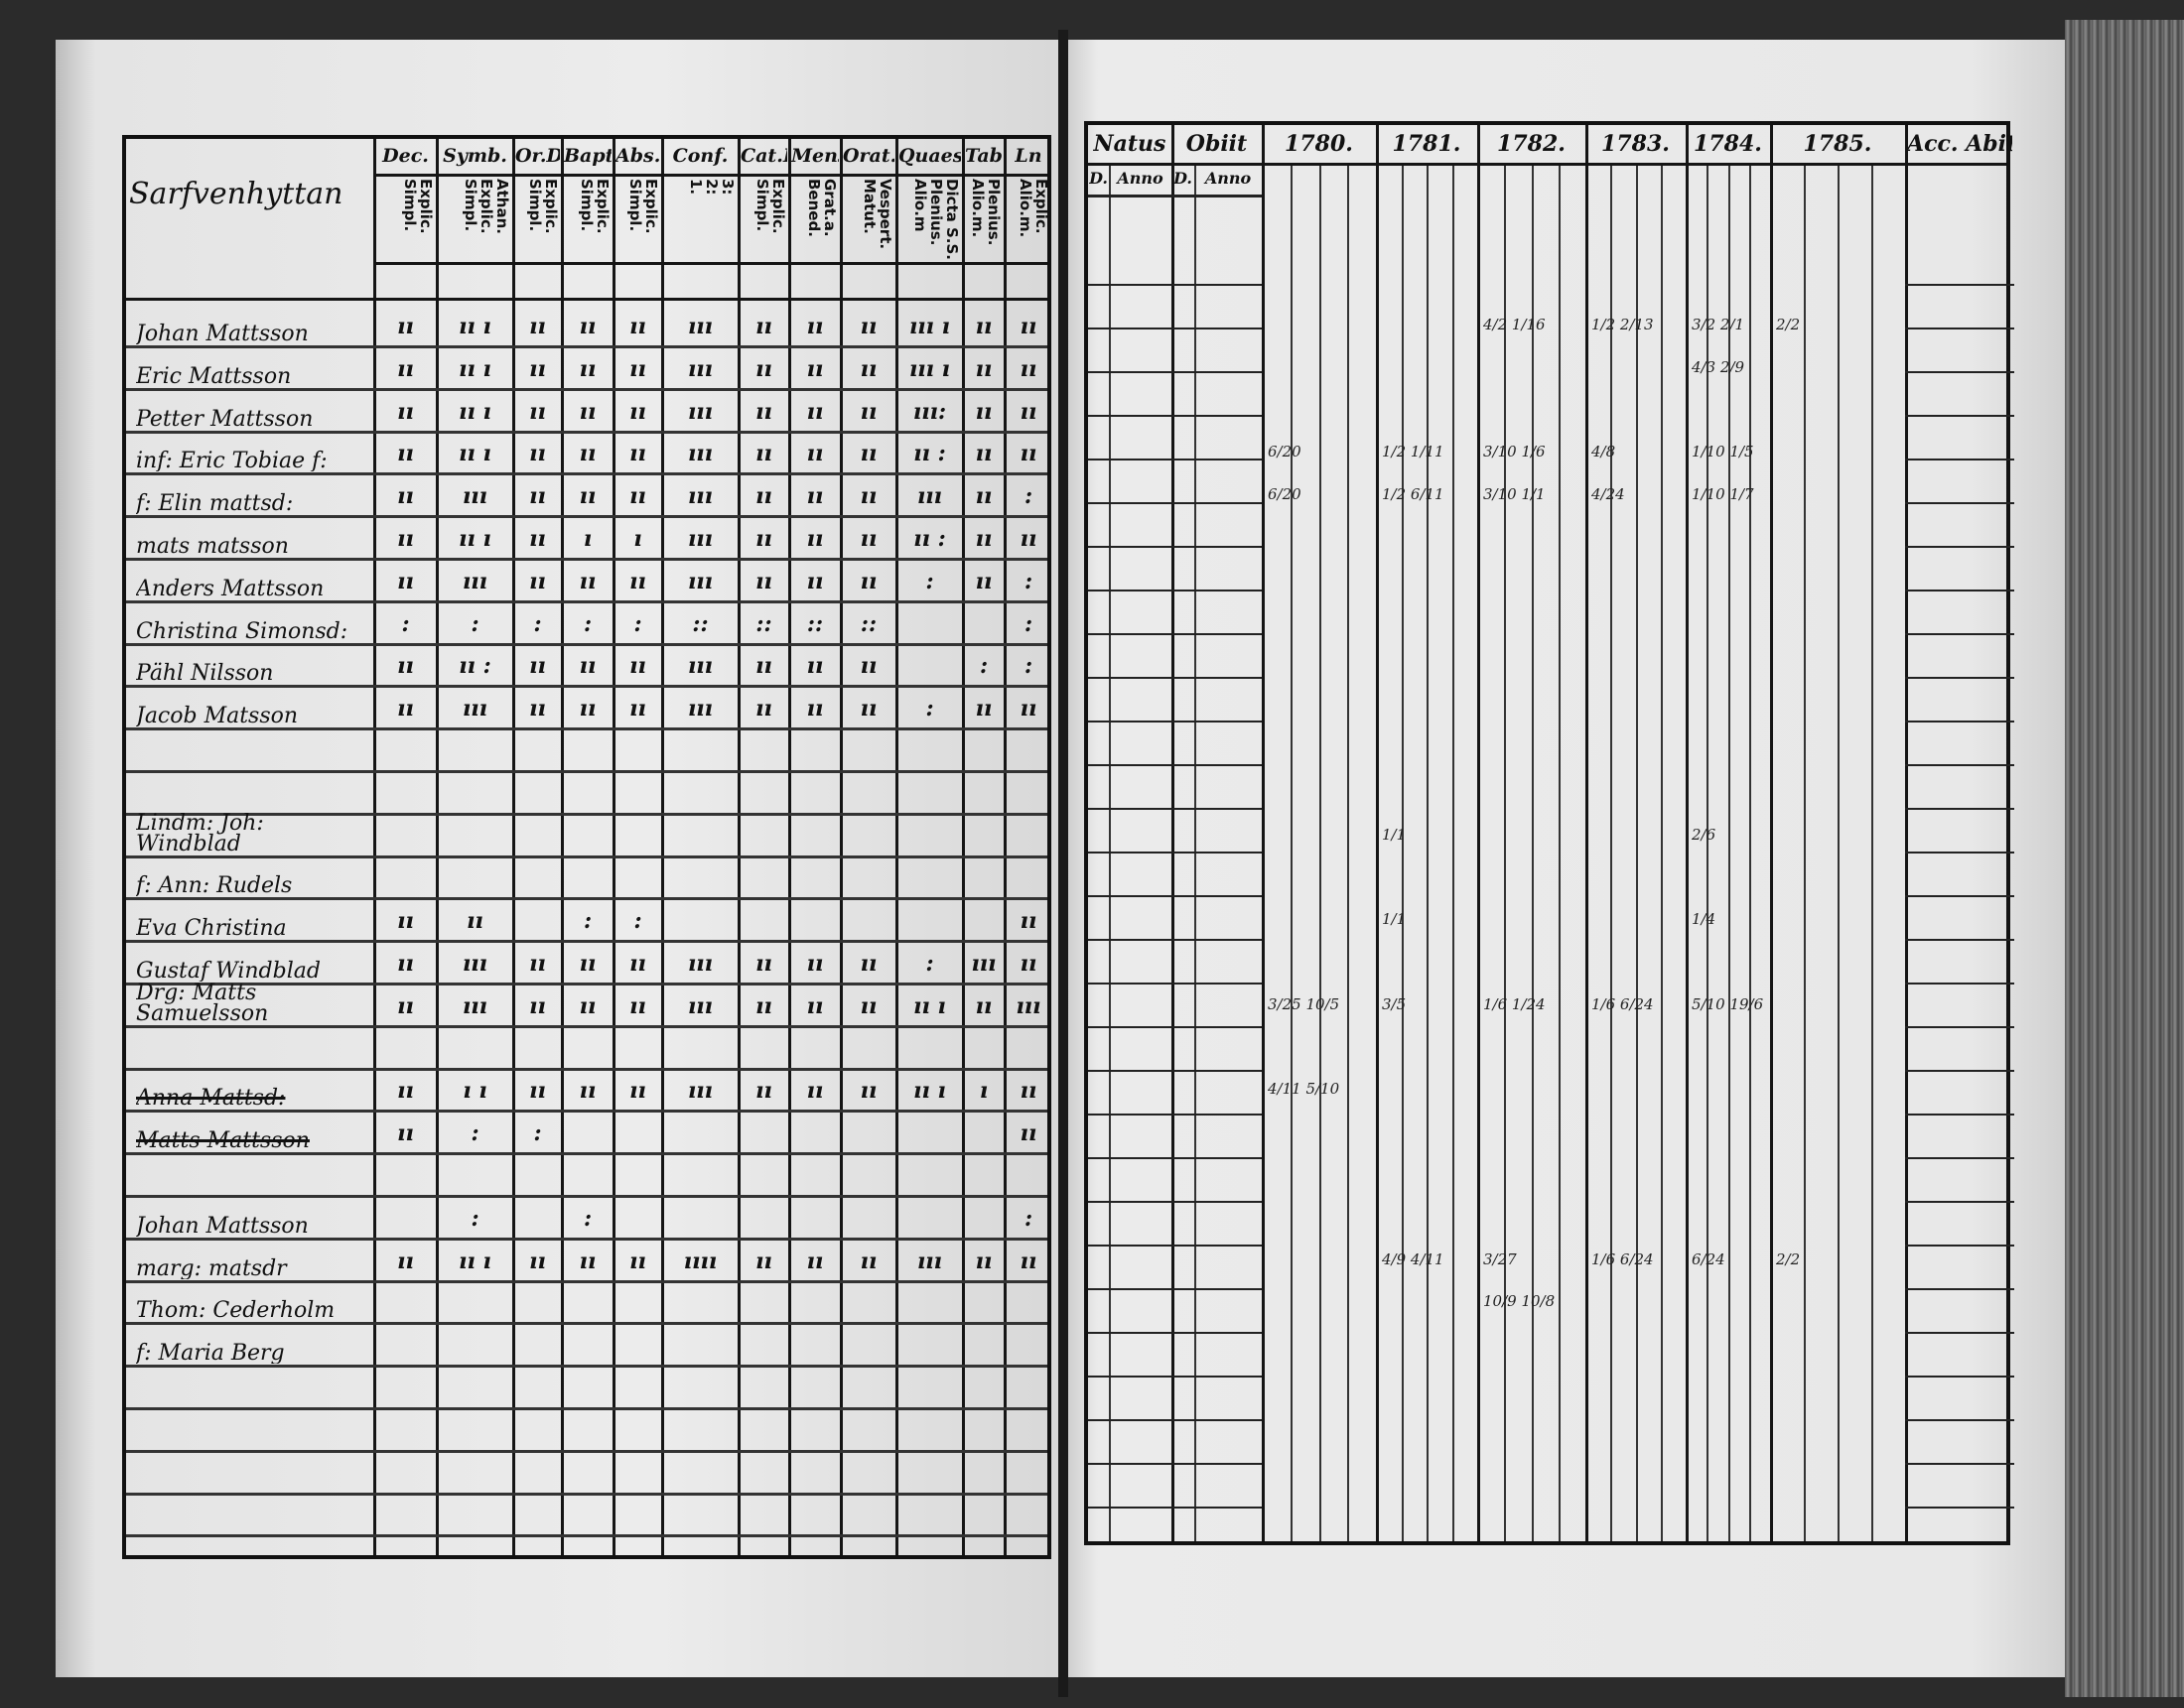  I want to click on column-header: Tab., so click(984, 156).